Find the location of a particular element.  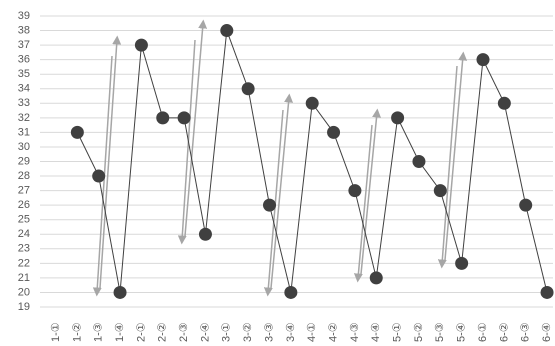

y-tick-label: 36 is located at coordinates (24, 60).